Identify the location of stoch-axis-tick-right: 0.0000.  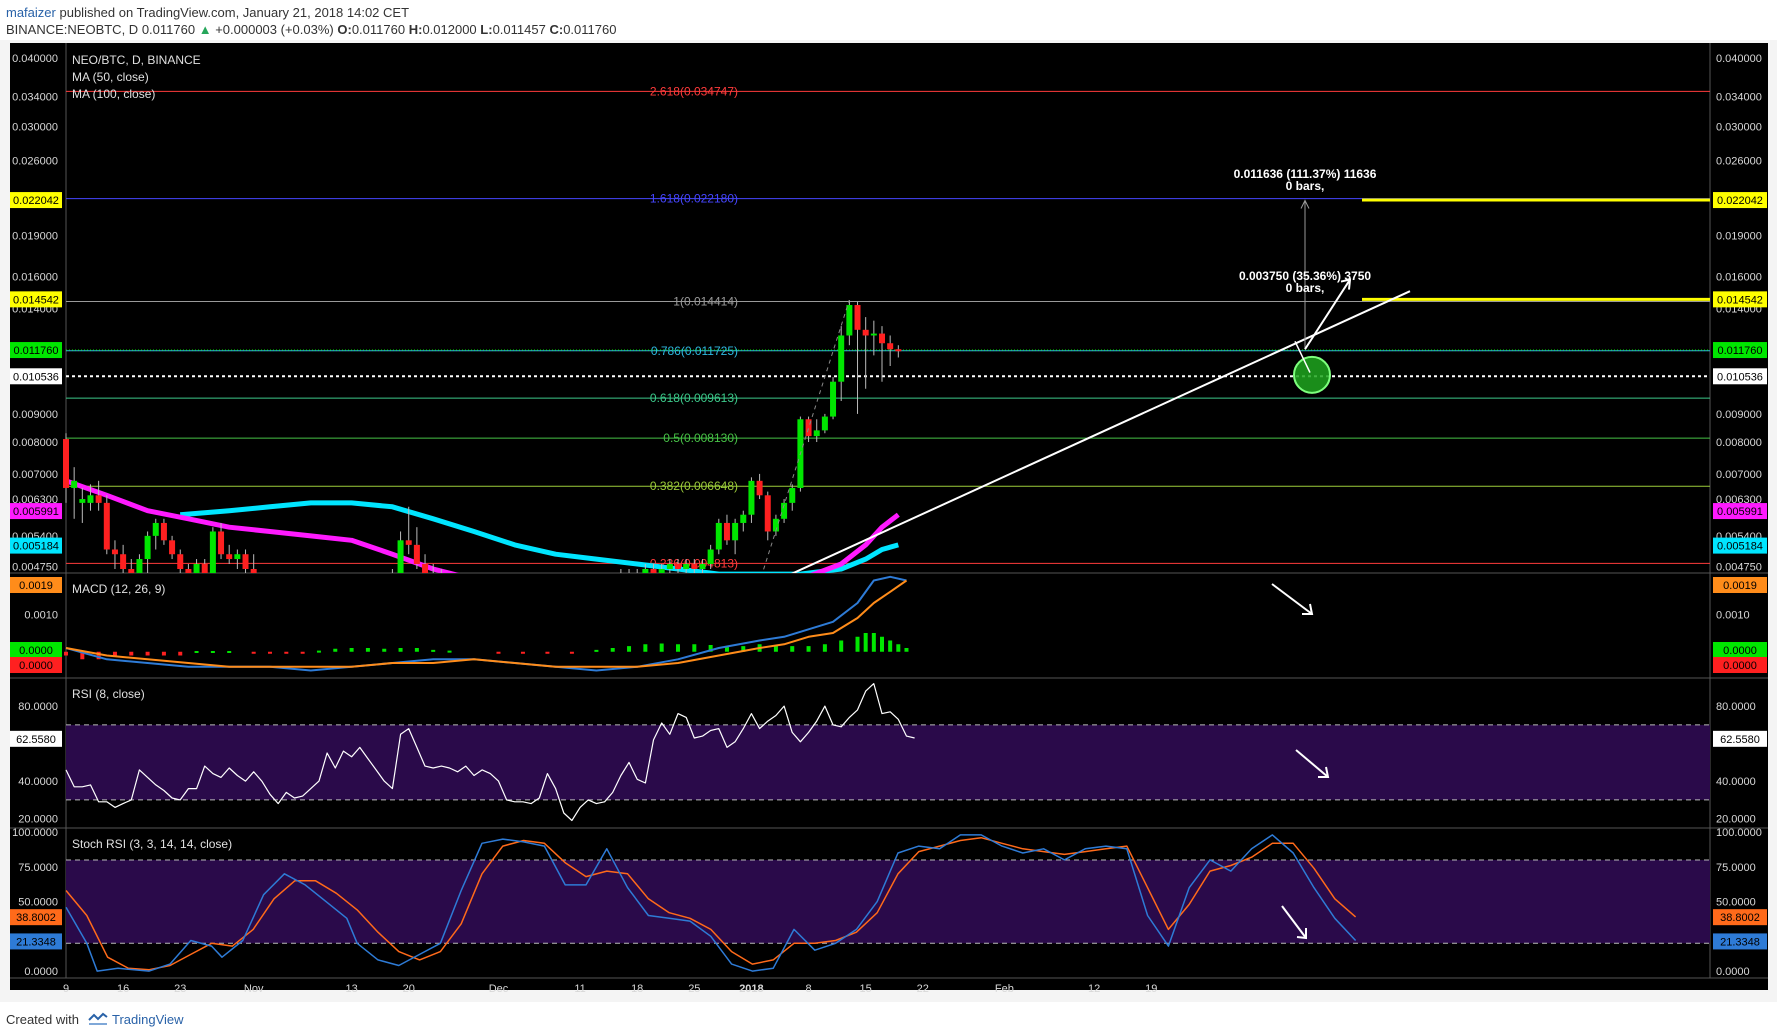
(1733, 972).